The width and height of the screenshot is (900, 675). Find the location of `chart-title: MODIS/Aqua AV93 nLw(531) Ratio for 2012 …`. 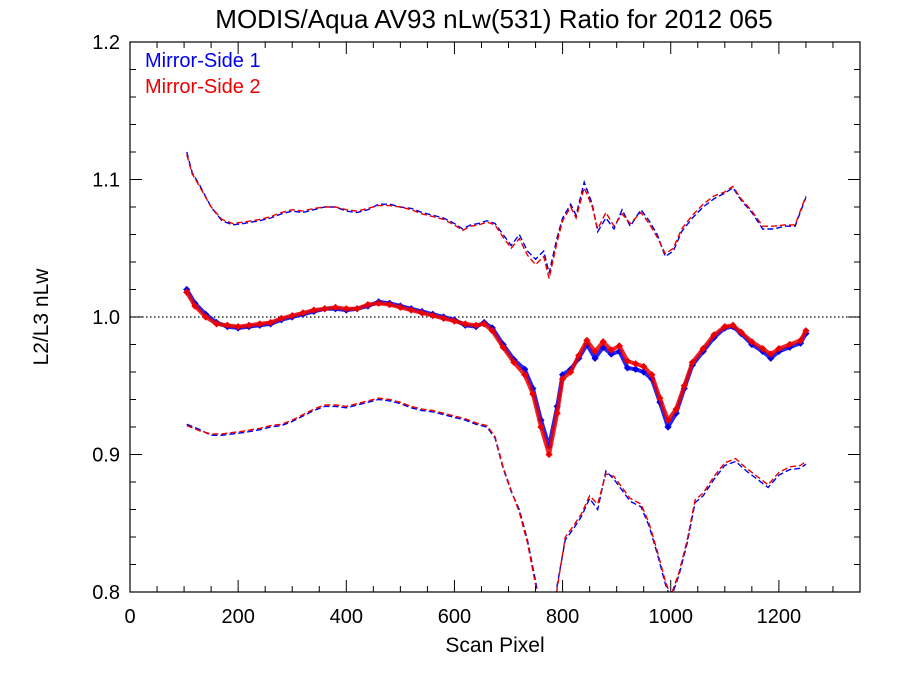

chart-title: MODIS/Aqua AV93 nLw(531) Ratio for 2012 … is located at coordinates (493, 19).